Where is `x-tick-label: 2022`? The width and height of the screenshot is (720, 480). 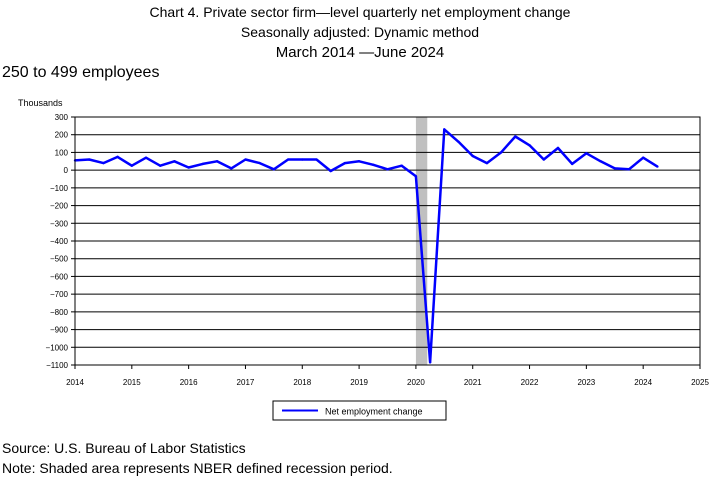
x-tick-label: 2022 is located at coordinates (530, 382).